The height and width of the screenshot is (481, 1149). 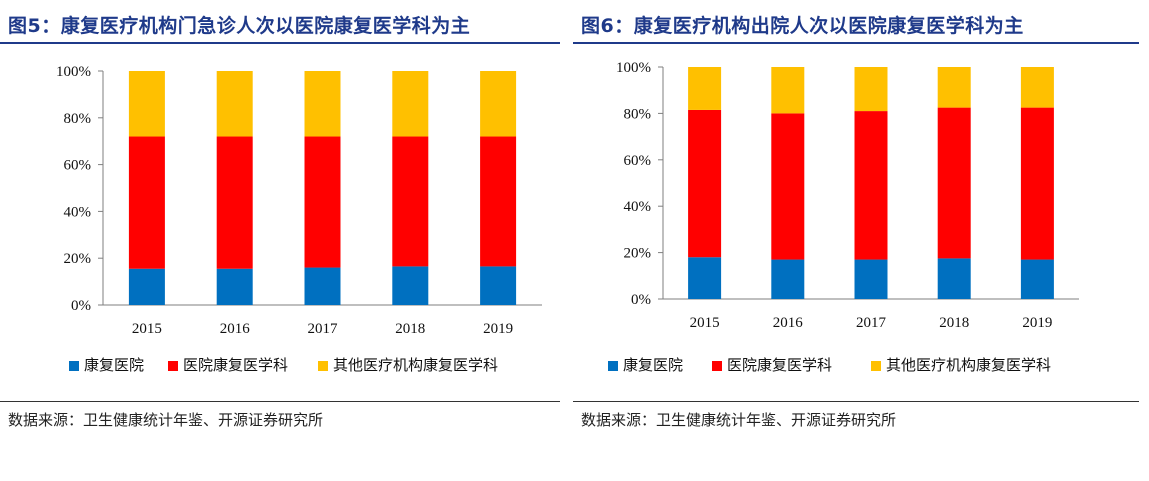 What do you see at coordinates (802, 26) in the screenshot?
I see `figure-6-title: 图6：康复医疗机构出院人次以医院康复医学科为主` at bounding box center [802, 26].